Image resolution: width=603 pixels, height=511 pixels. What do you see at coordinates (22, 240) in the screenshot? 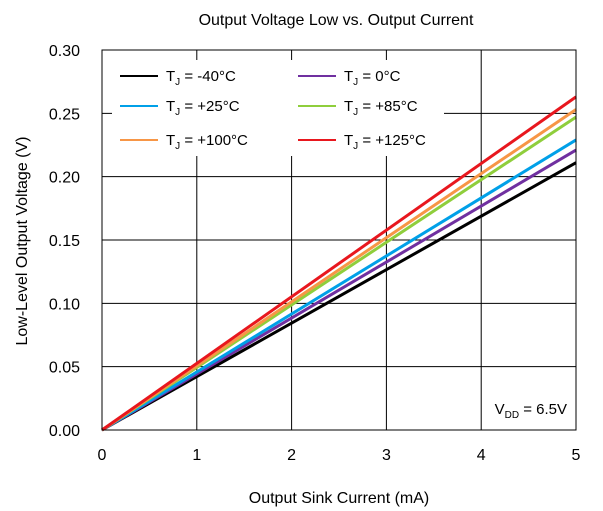
I see `y-axis-label: Low-Level Output Voltage (V)` at bounding box center [22, 240].